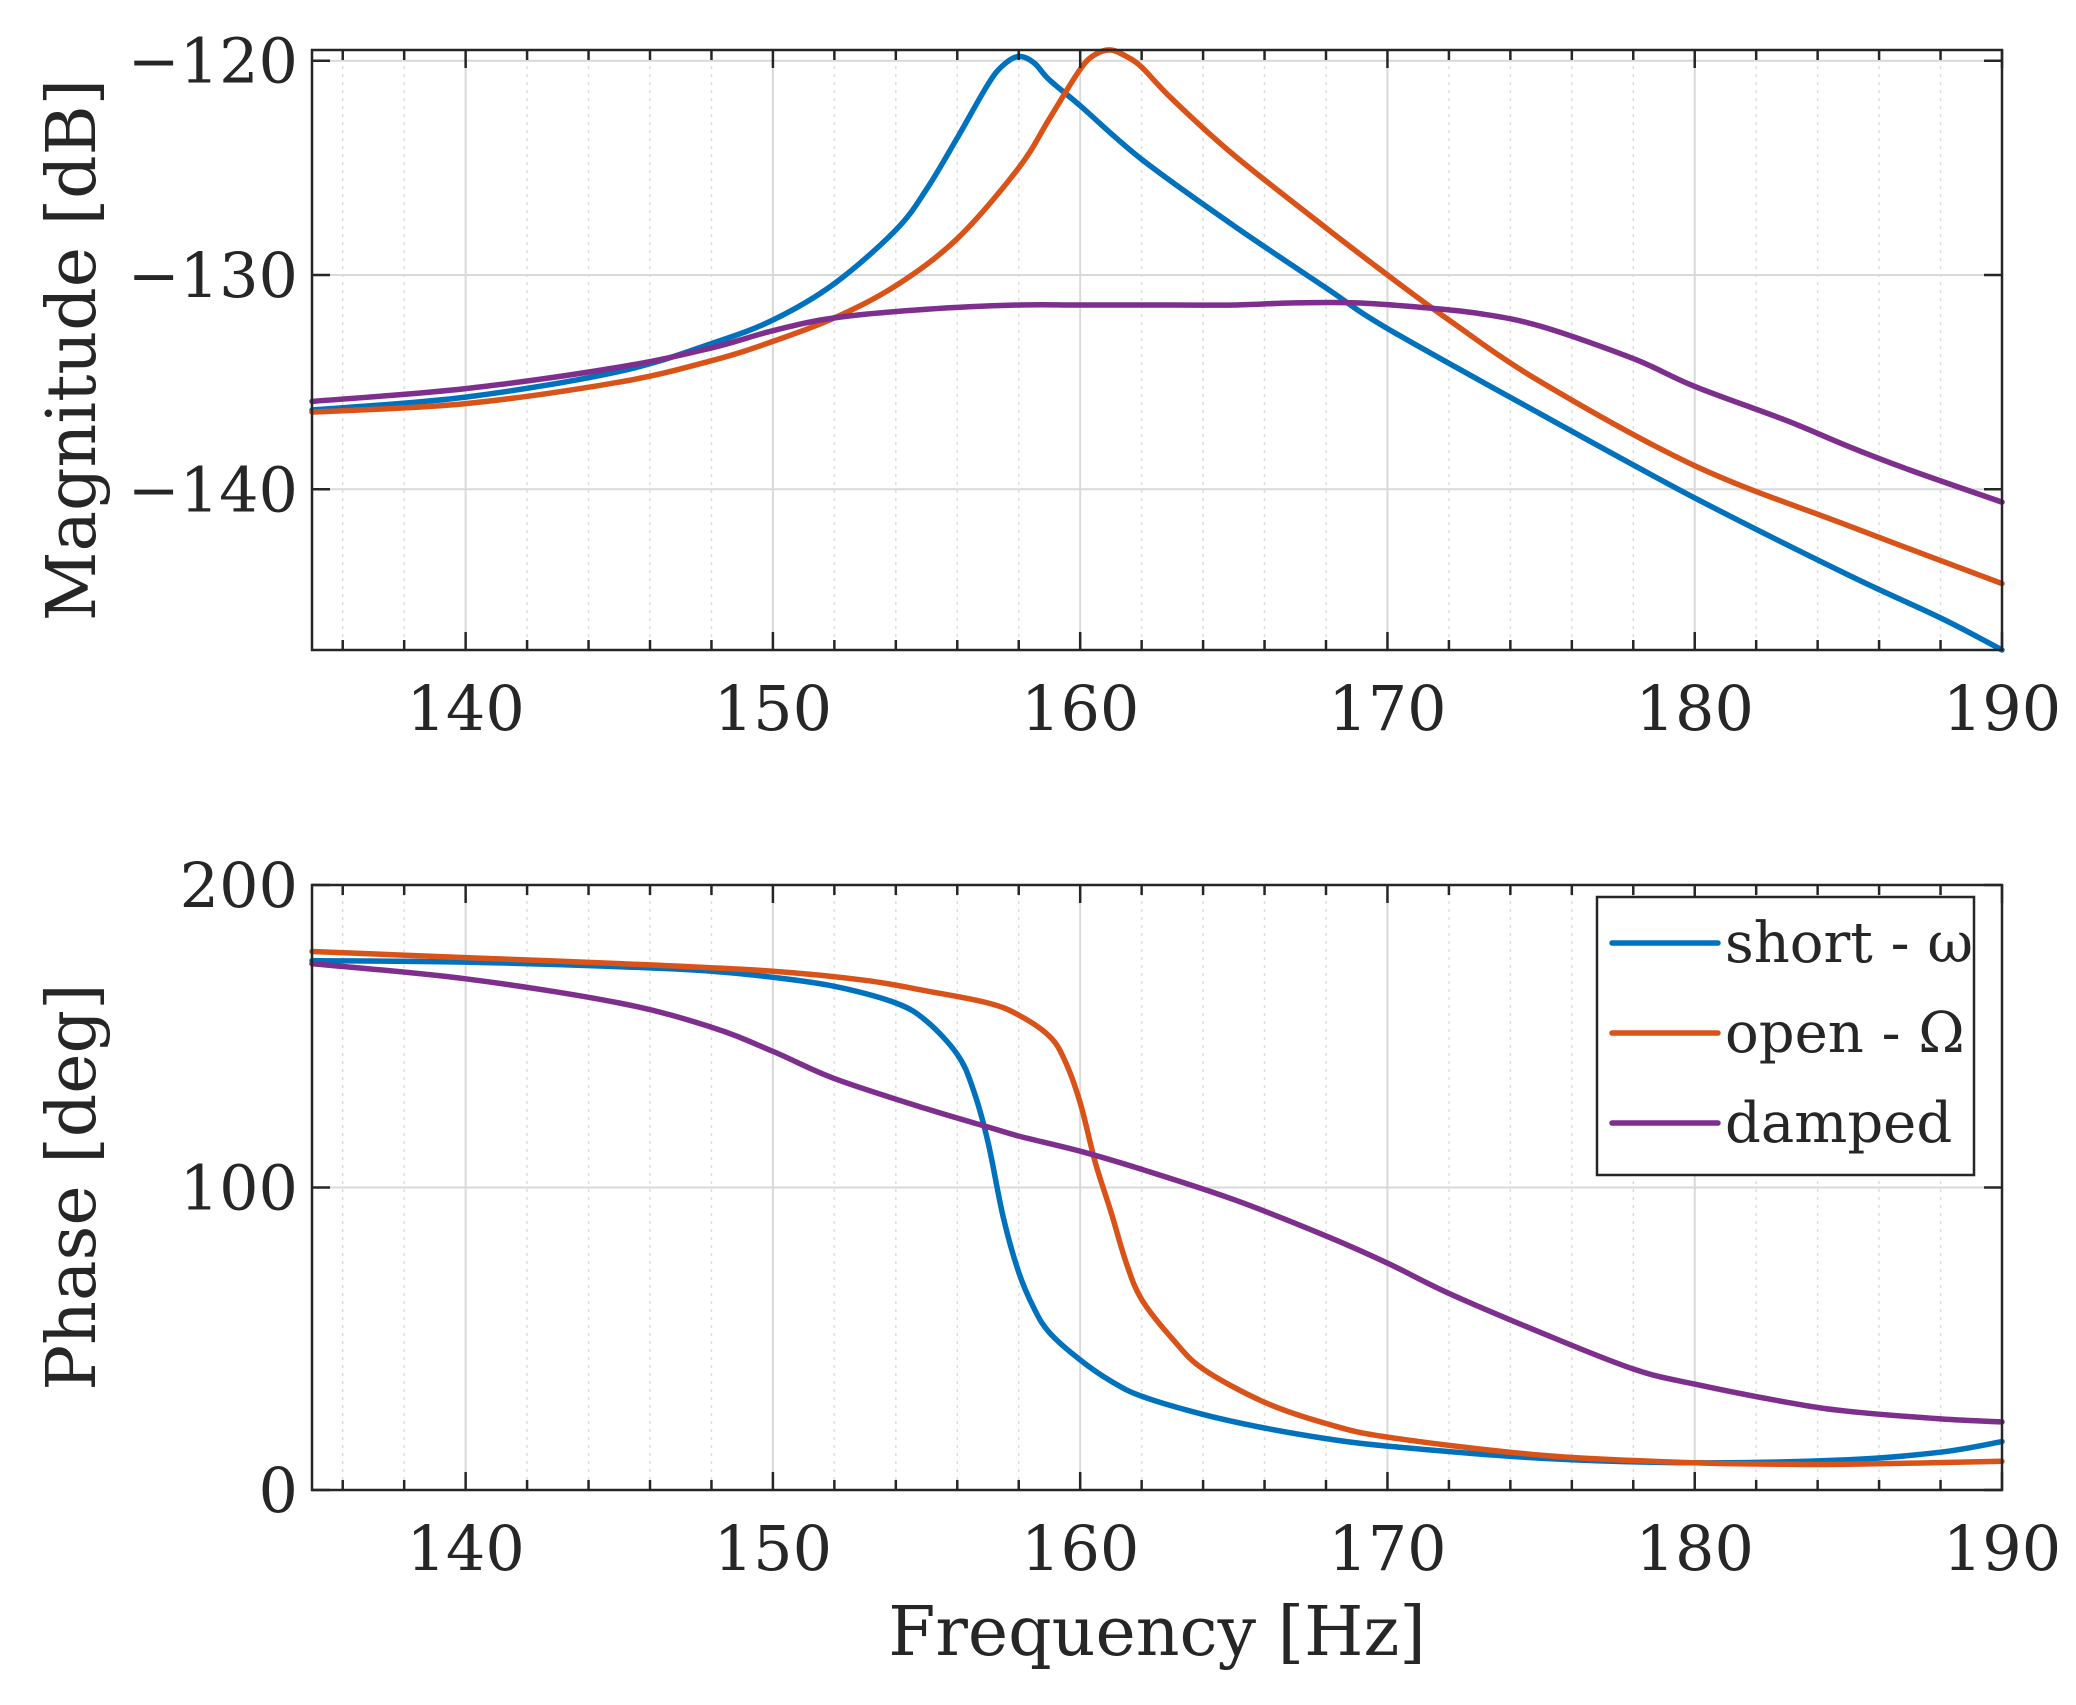 Image resolution: width=2076 pixels, height=1705 pixels. I want to click on legend-item-damped: damped, so click(1780, 1123).